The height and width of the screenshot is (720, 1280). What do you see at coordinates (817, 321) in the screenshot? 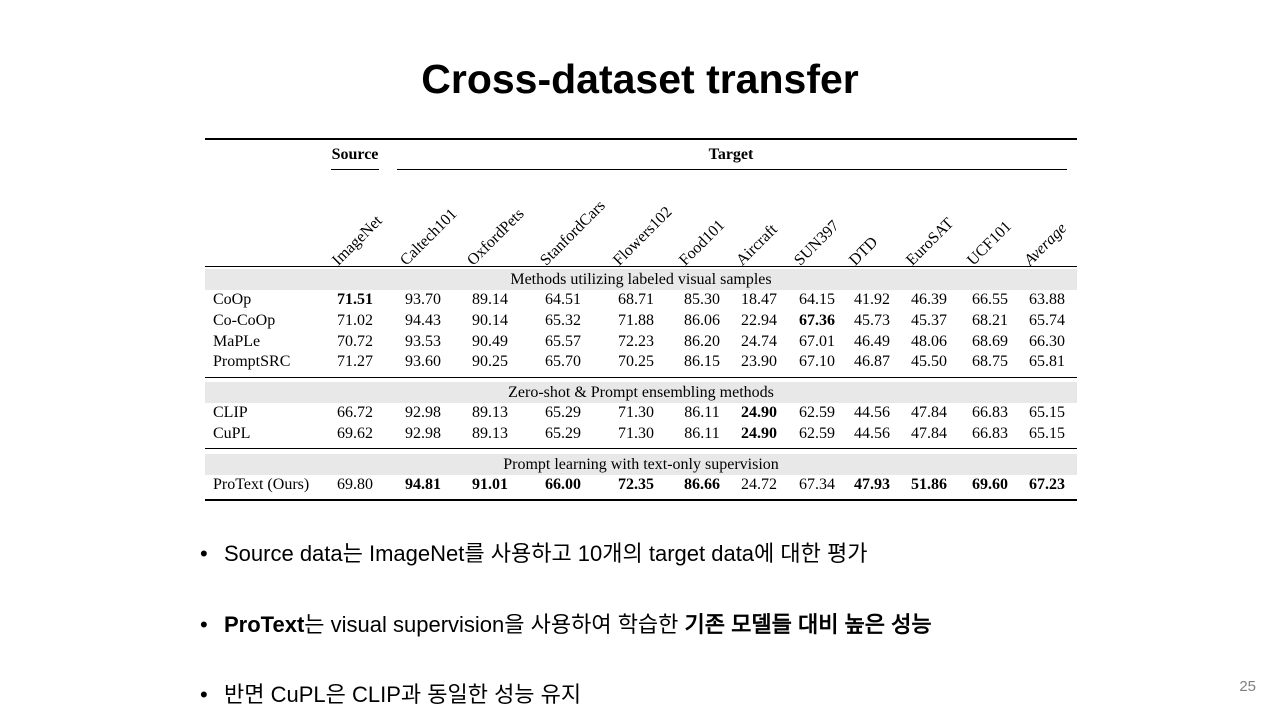
I see `table-cell: 67.36` at bounding box center [817, 321].